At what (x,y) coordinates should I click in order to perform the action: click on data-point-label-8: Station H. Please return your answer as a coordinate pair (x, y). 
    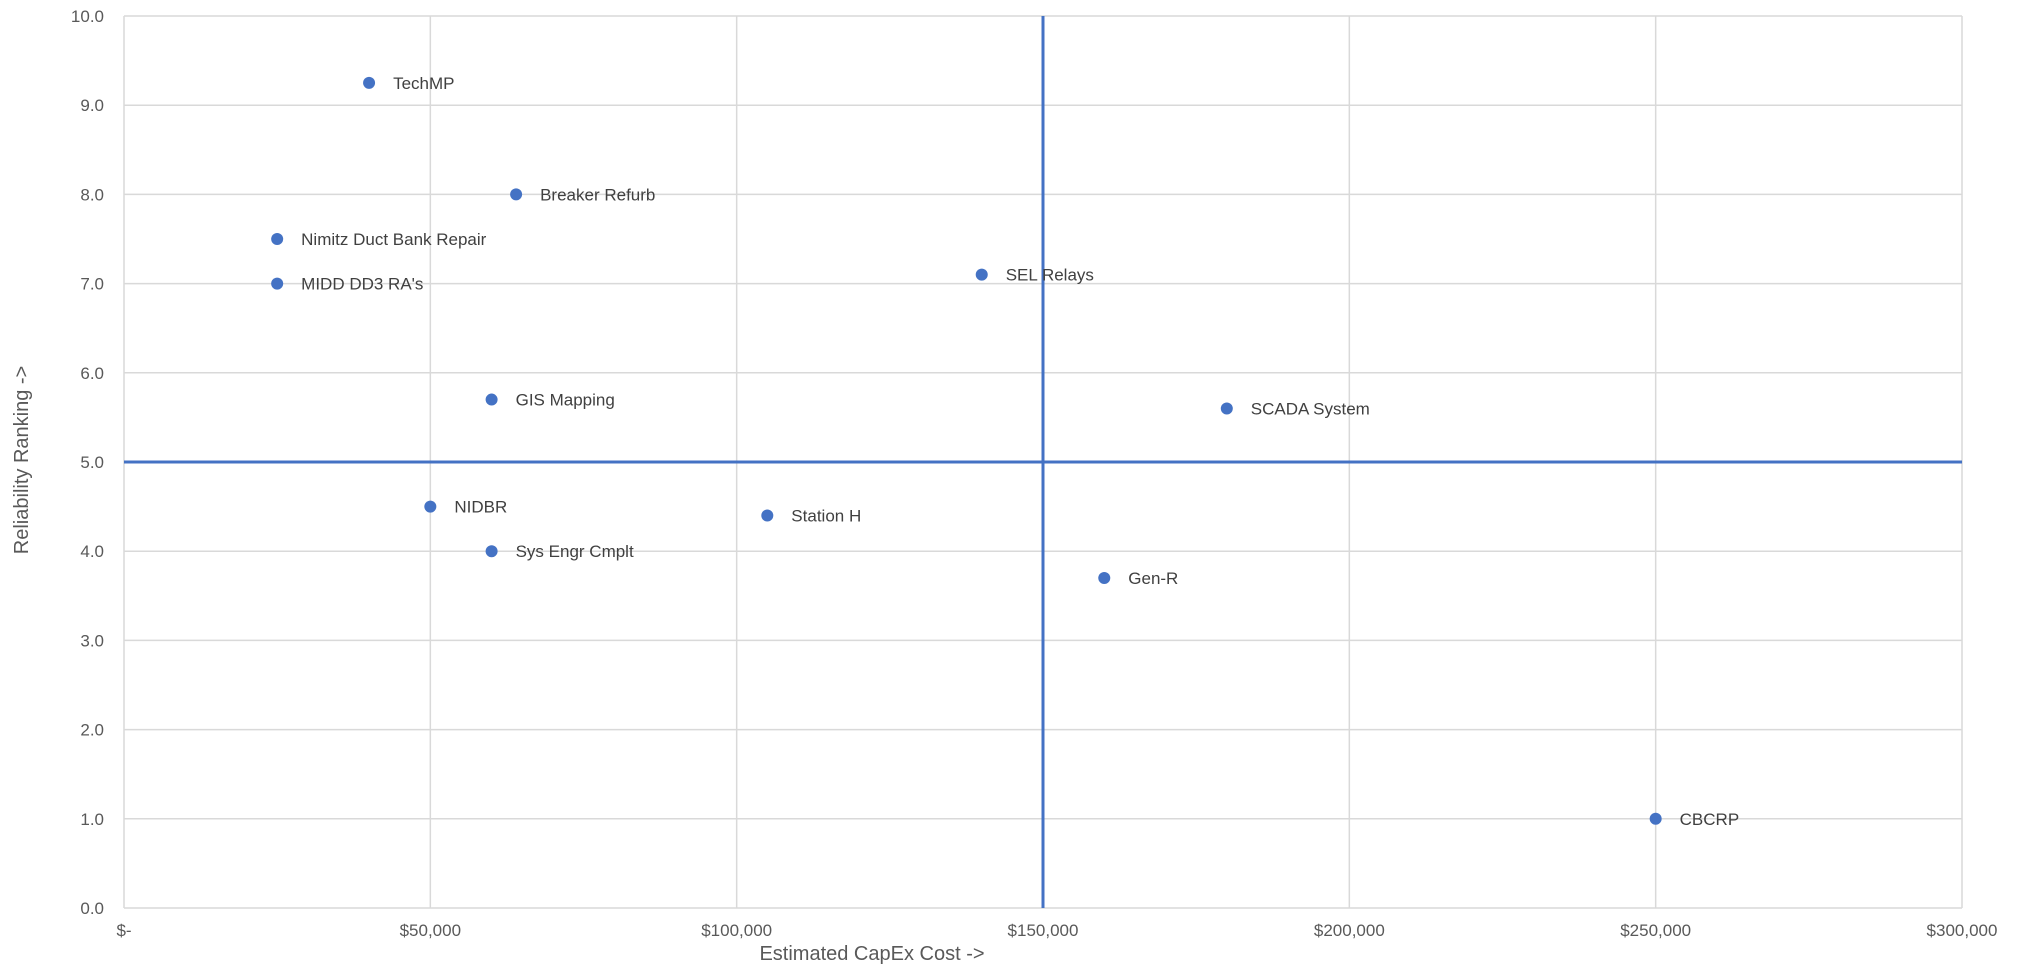
    Looking at the image, I should click on (826, 516).